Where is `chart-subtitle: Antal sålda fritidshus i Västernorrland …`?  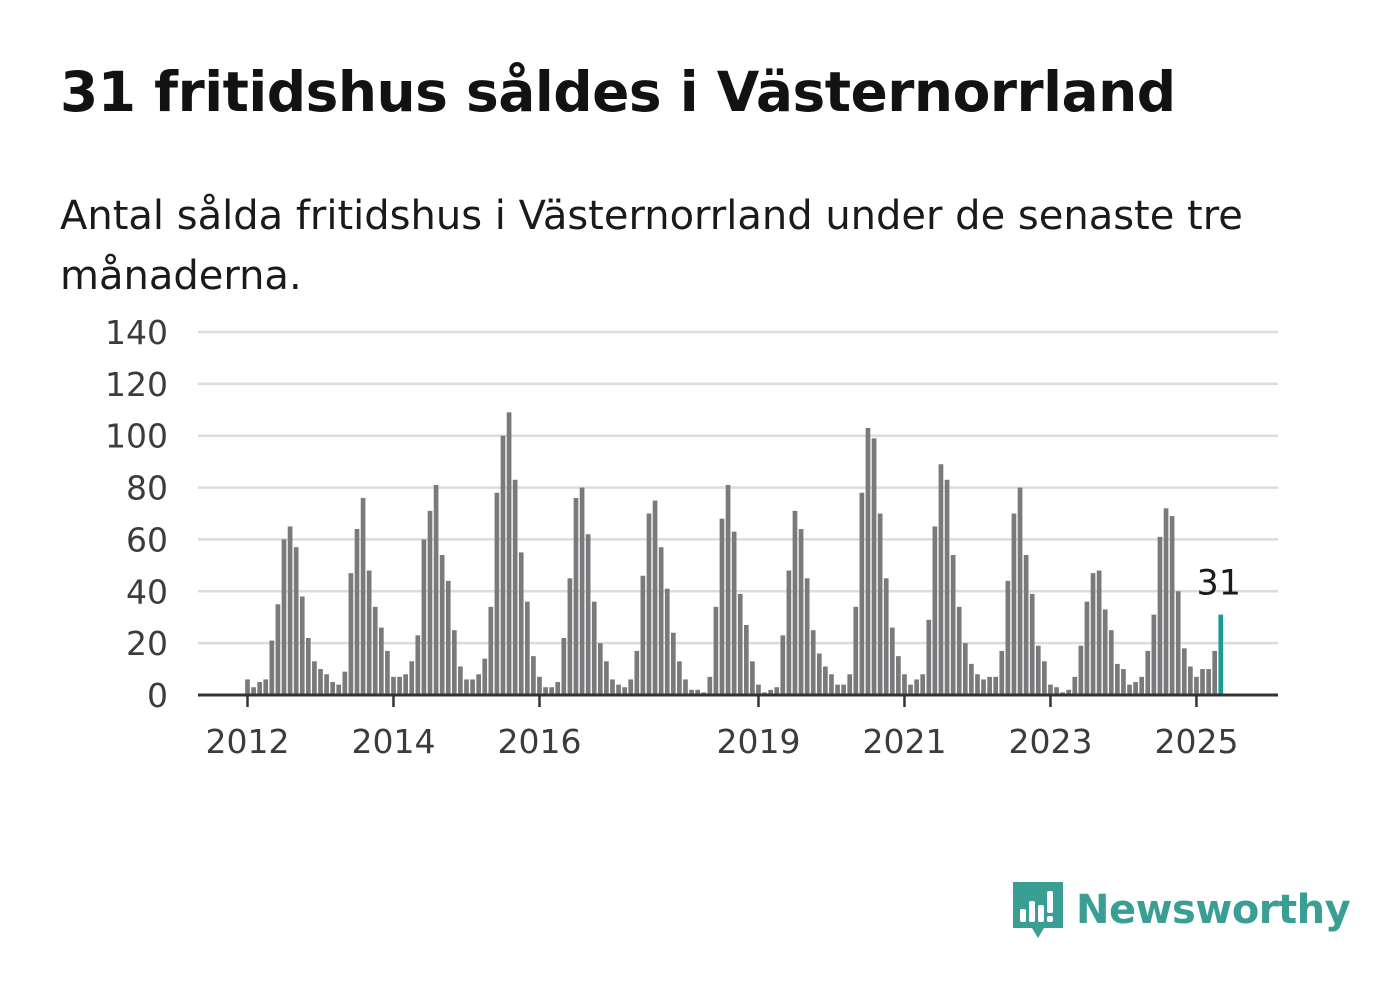 chart-subtitle: Antal sålda fritidshus i Västernorrland … is located at coordinates (651, 246).